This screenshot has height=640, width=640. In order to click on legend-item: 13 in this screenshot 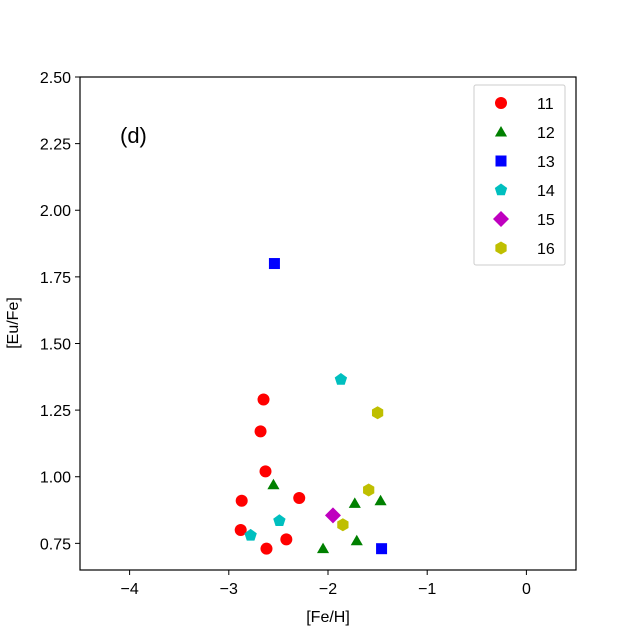, I will do `click(525, 162)`.